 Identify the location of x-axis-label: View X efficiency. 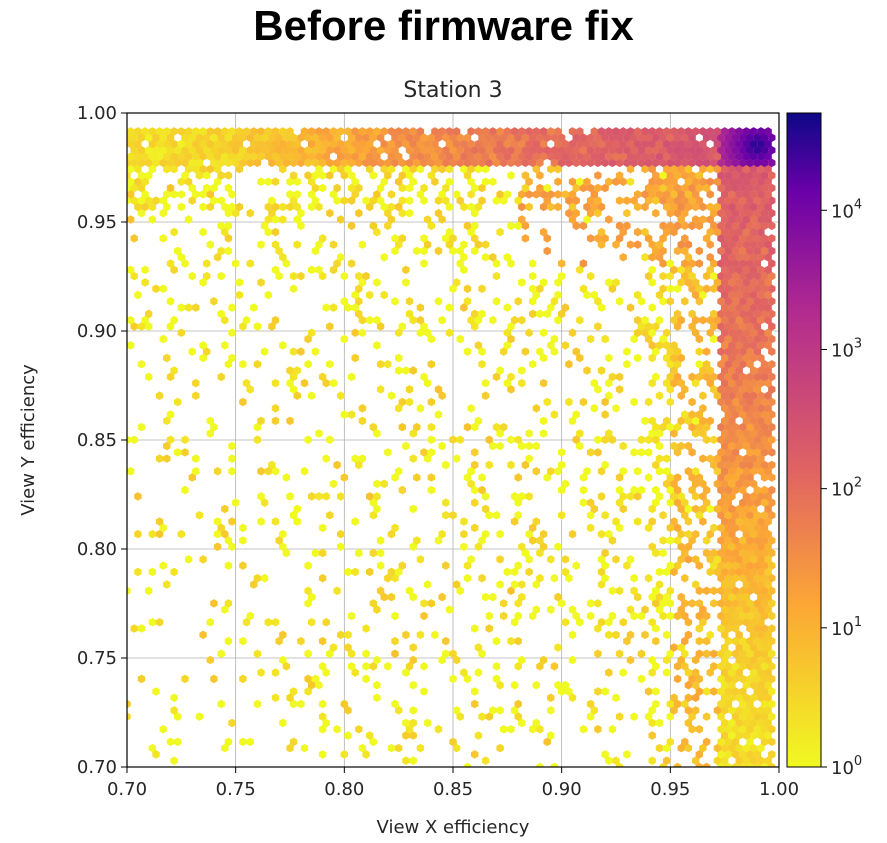
(453, 827).